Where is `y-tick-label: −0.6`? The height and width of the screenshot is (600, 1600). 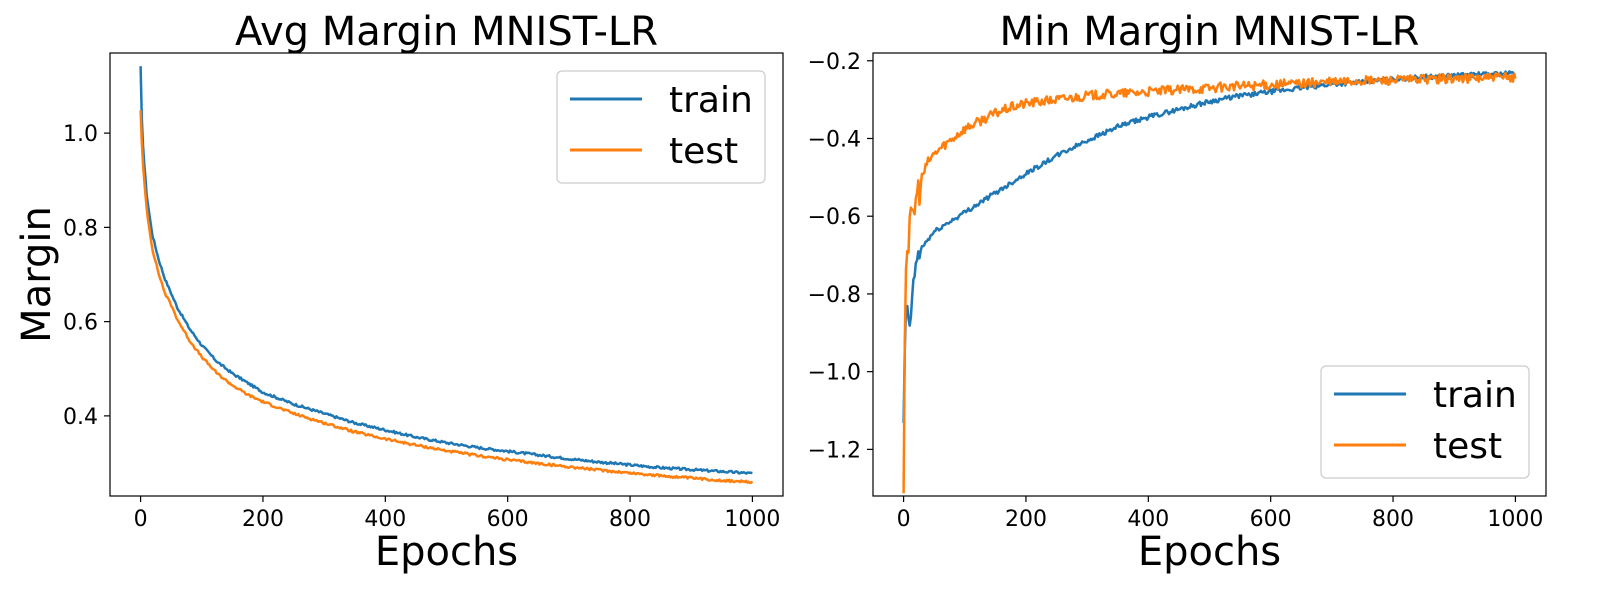 y-tick-label: −0.6 is located at coordinates (834, 217).